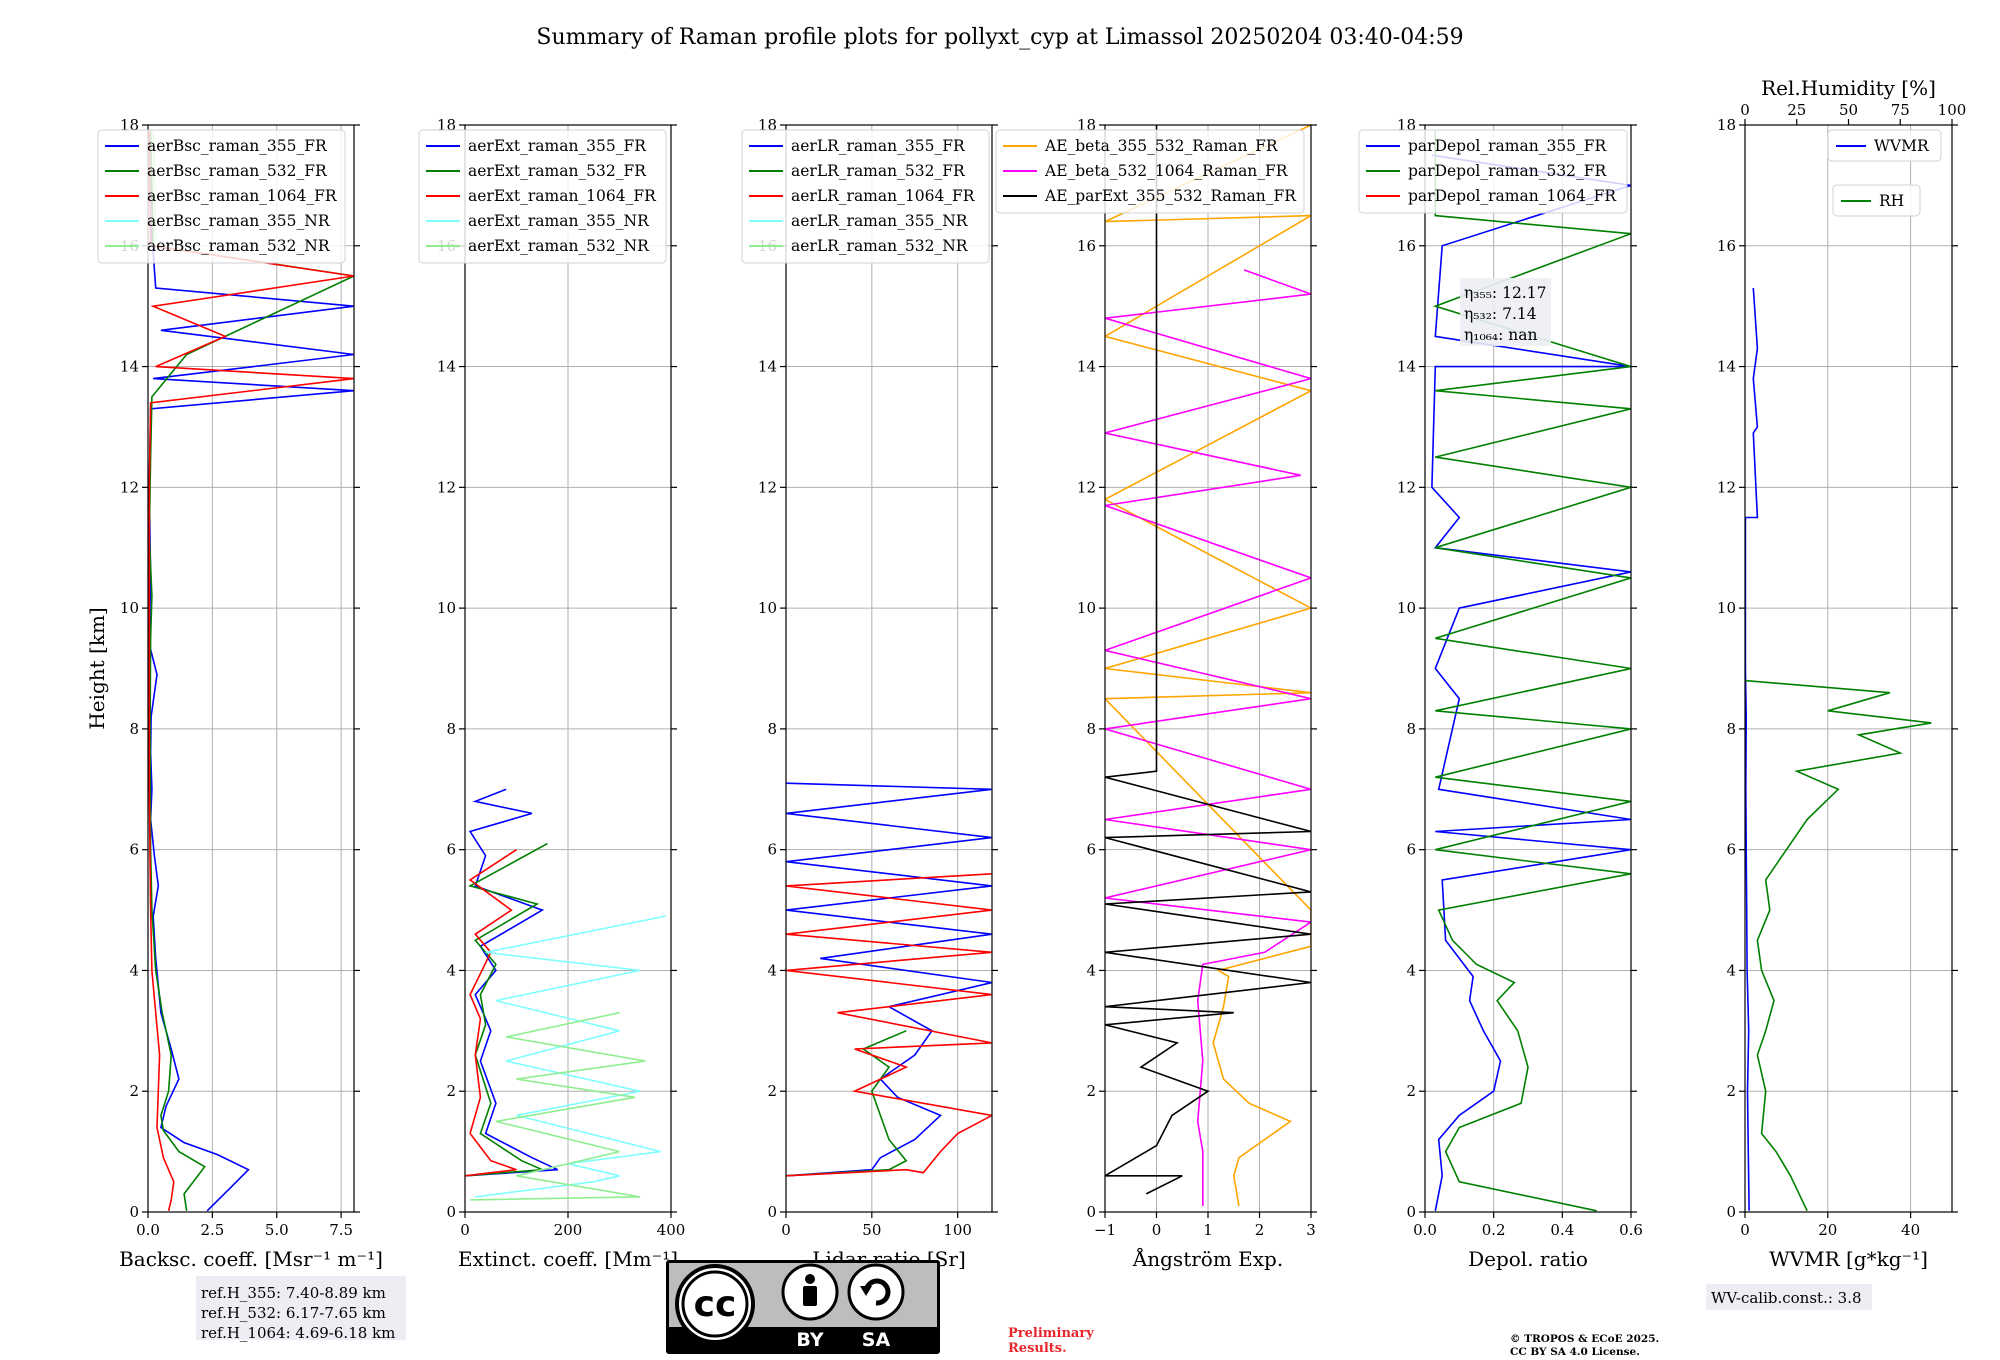  Describe the element at coordinates (1505, 293) in the screenshot. I see `eta-line: η₃₅₅: 12.17` at that location.